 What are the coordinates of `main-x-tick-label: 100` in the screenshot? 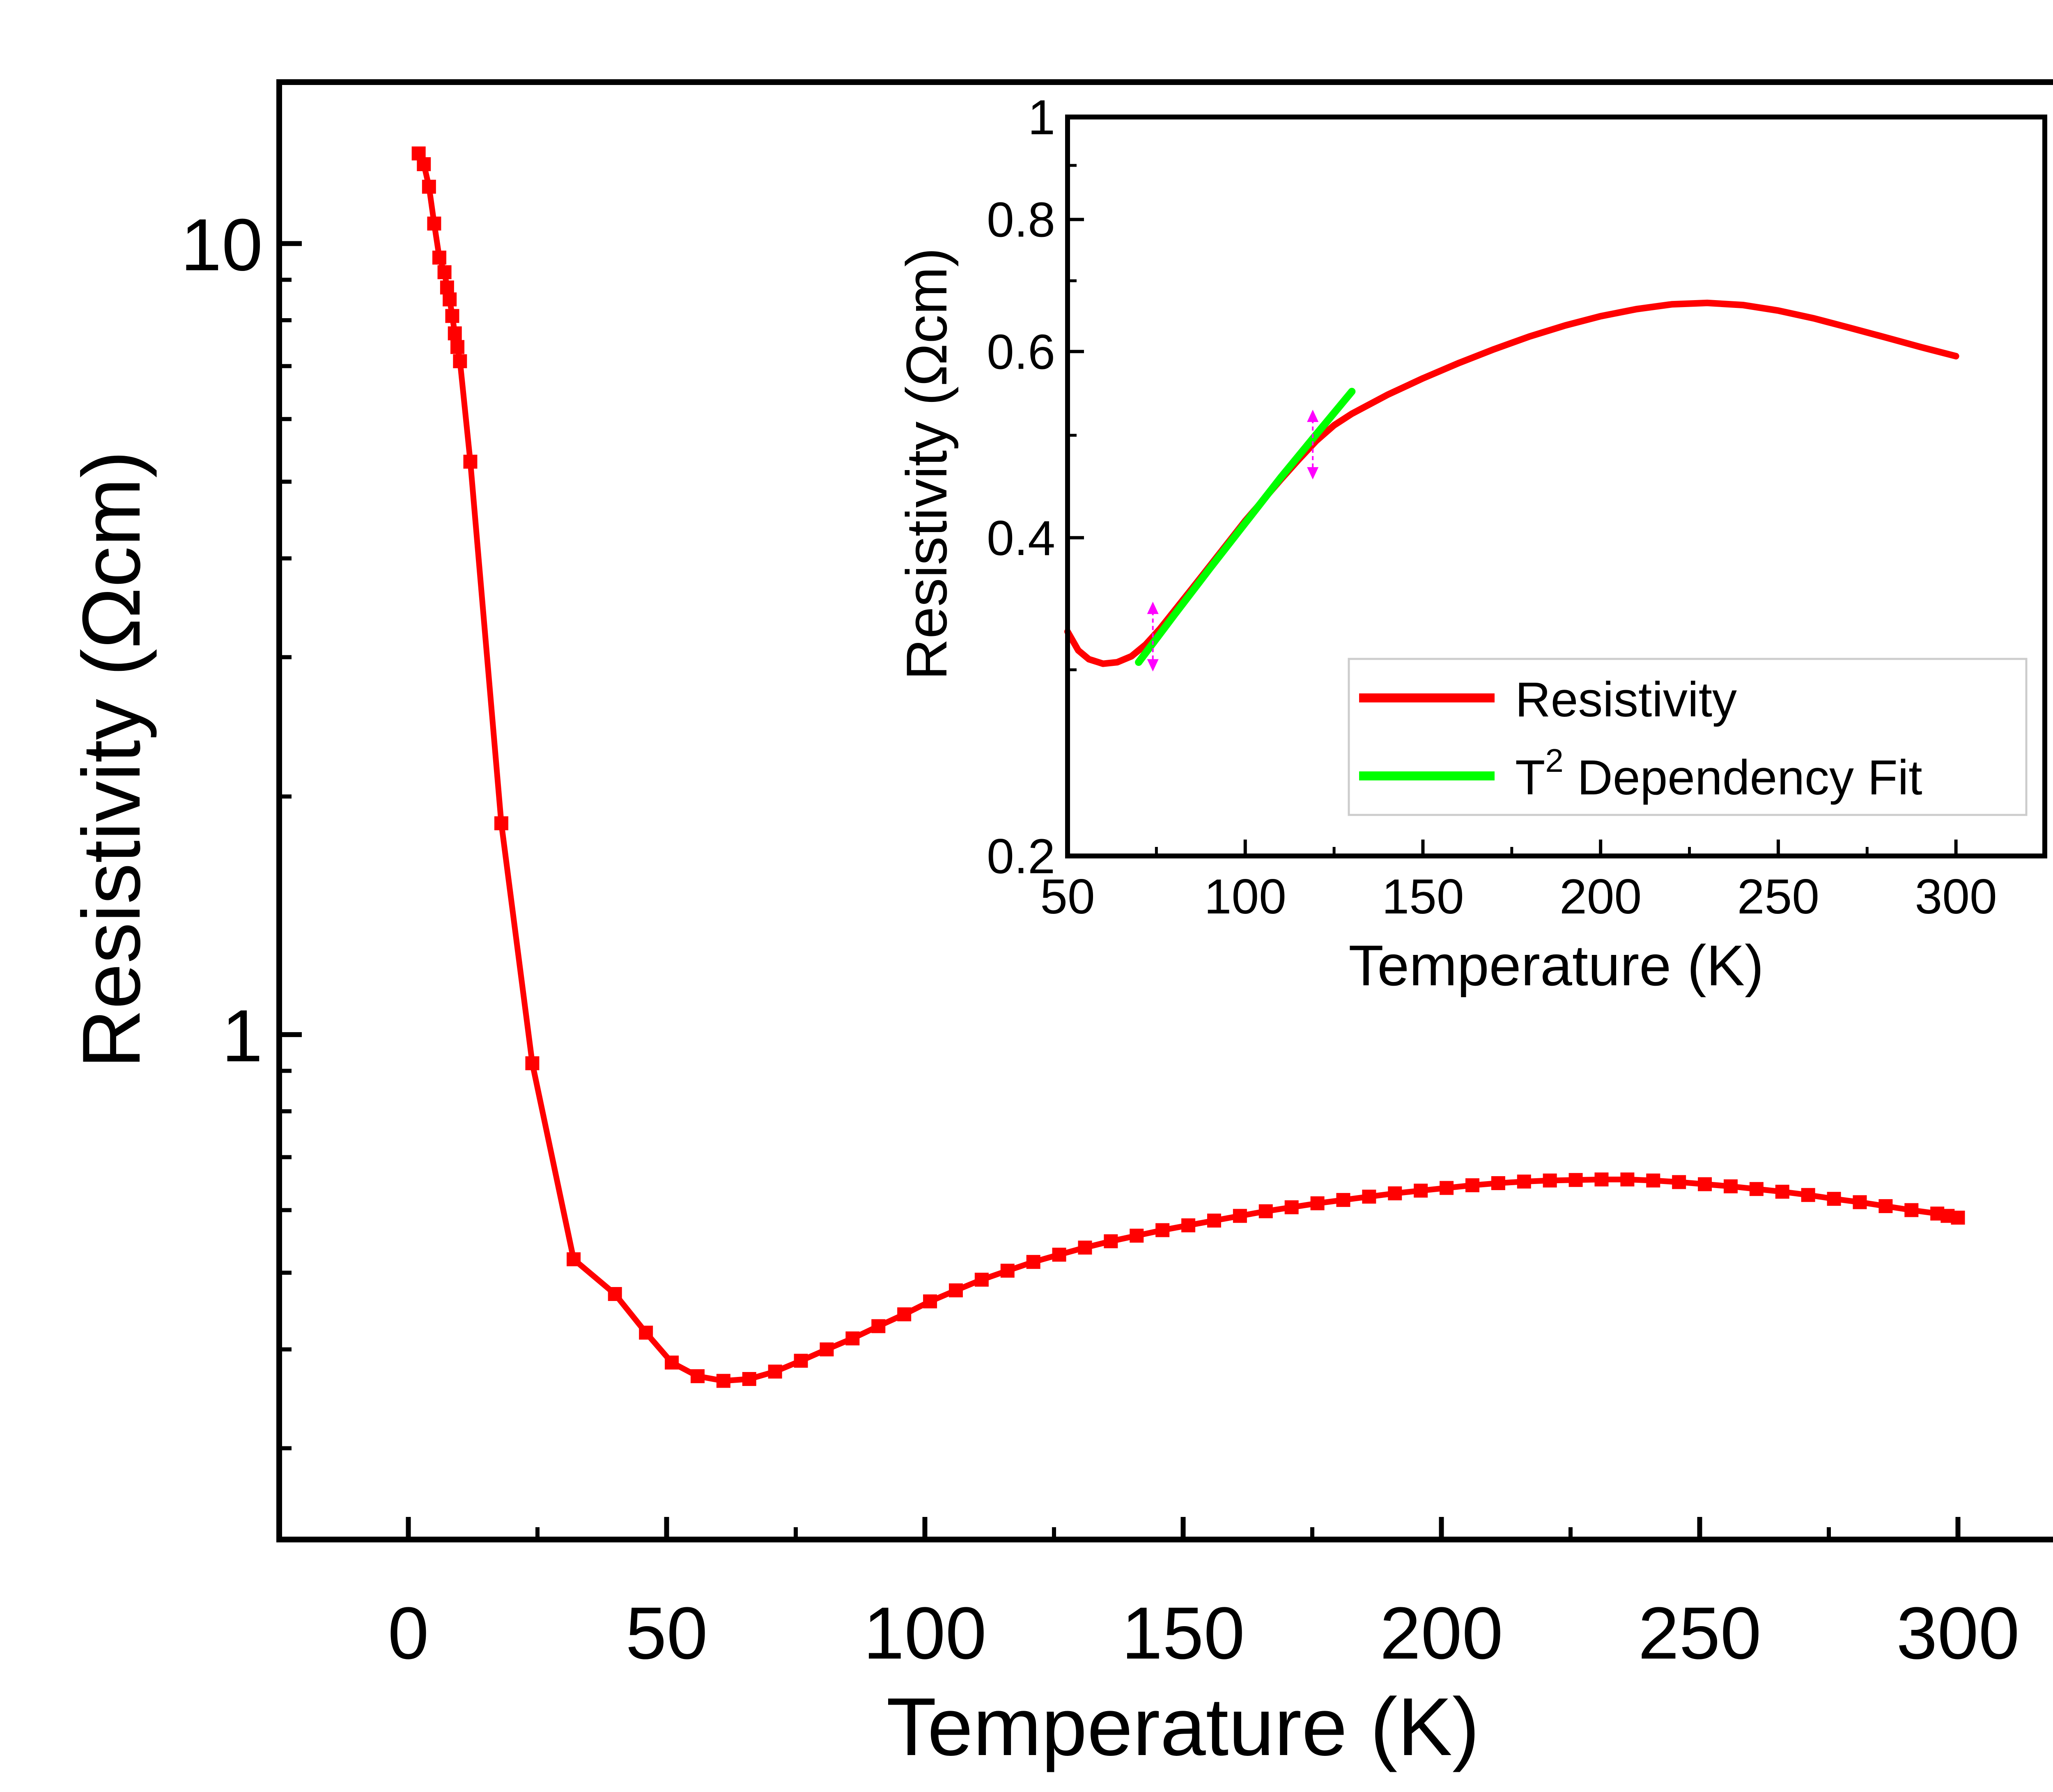 It's located at (925, 1633).